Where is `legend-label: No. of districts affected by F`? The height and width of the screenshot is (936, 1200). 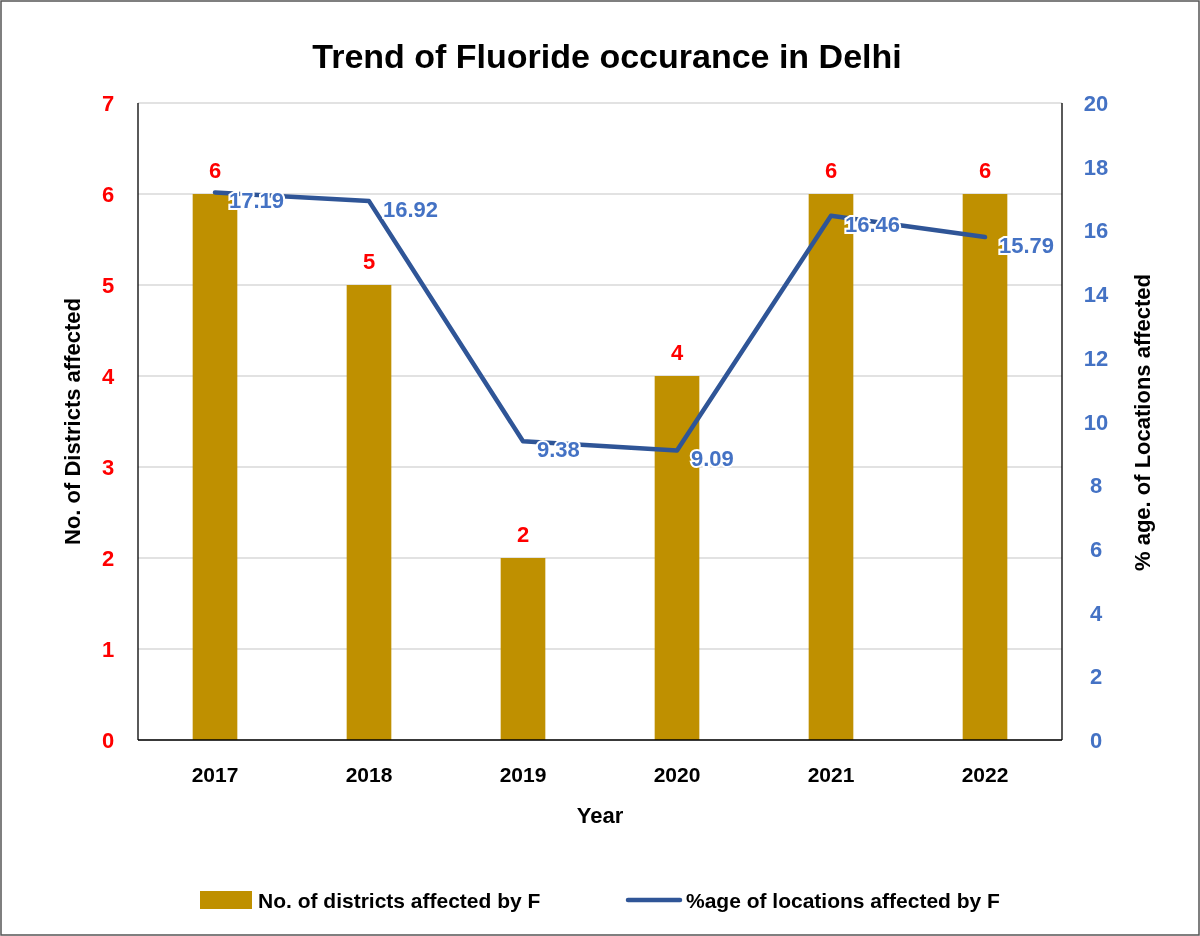
legend-label: No. of districts affected by F is located at coordinates (399, 900).